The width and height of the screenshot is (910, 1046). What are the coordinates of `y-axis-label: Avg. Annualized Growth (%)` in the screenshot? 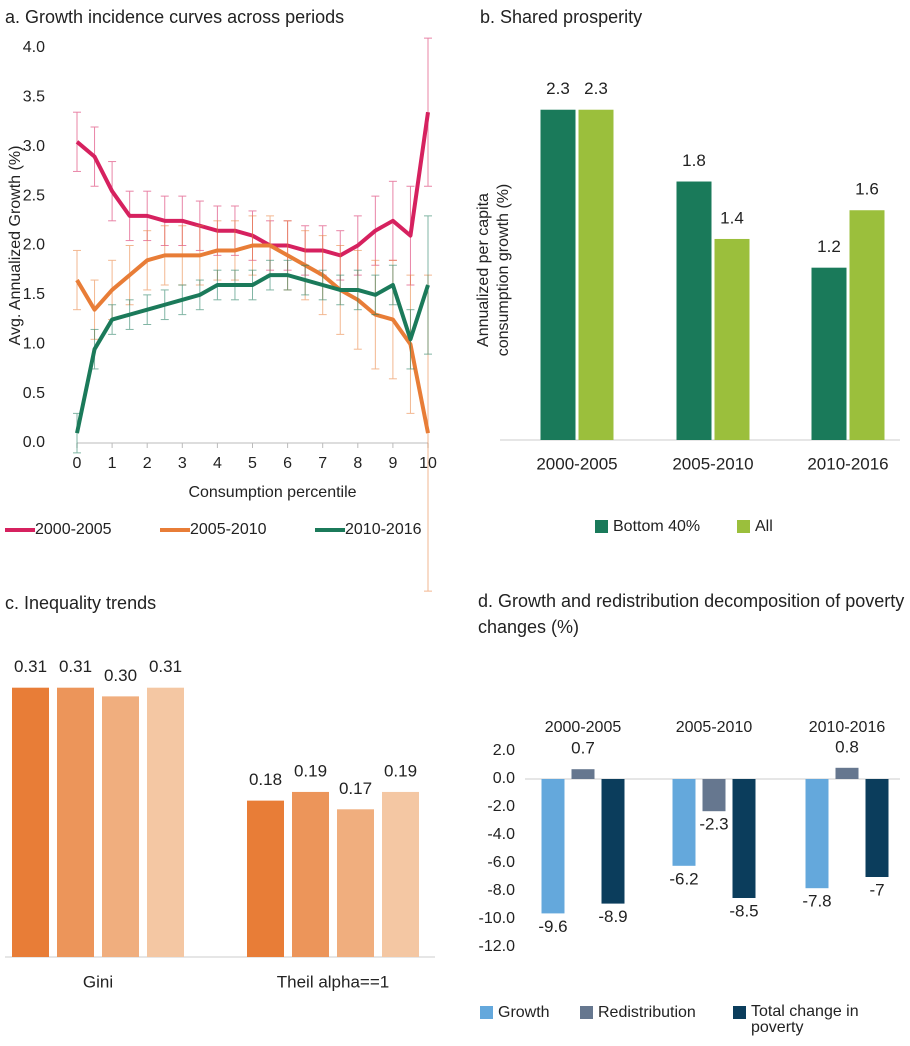 It's located at (15, 246).